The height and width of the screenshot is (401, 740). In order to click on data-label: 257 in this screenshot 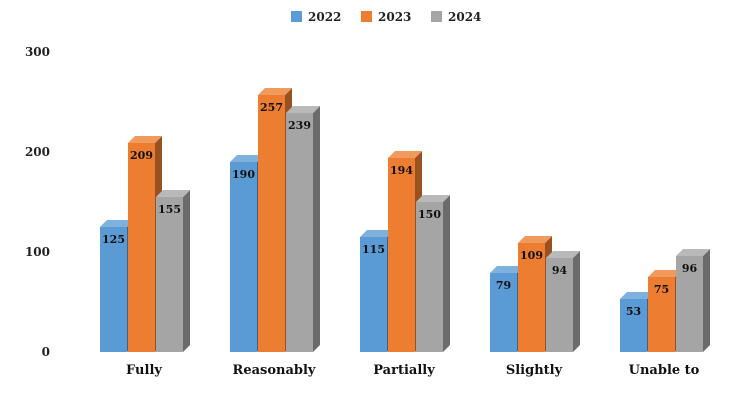, I will do `click(271, 107)`.